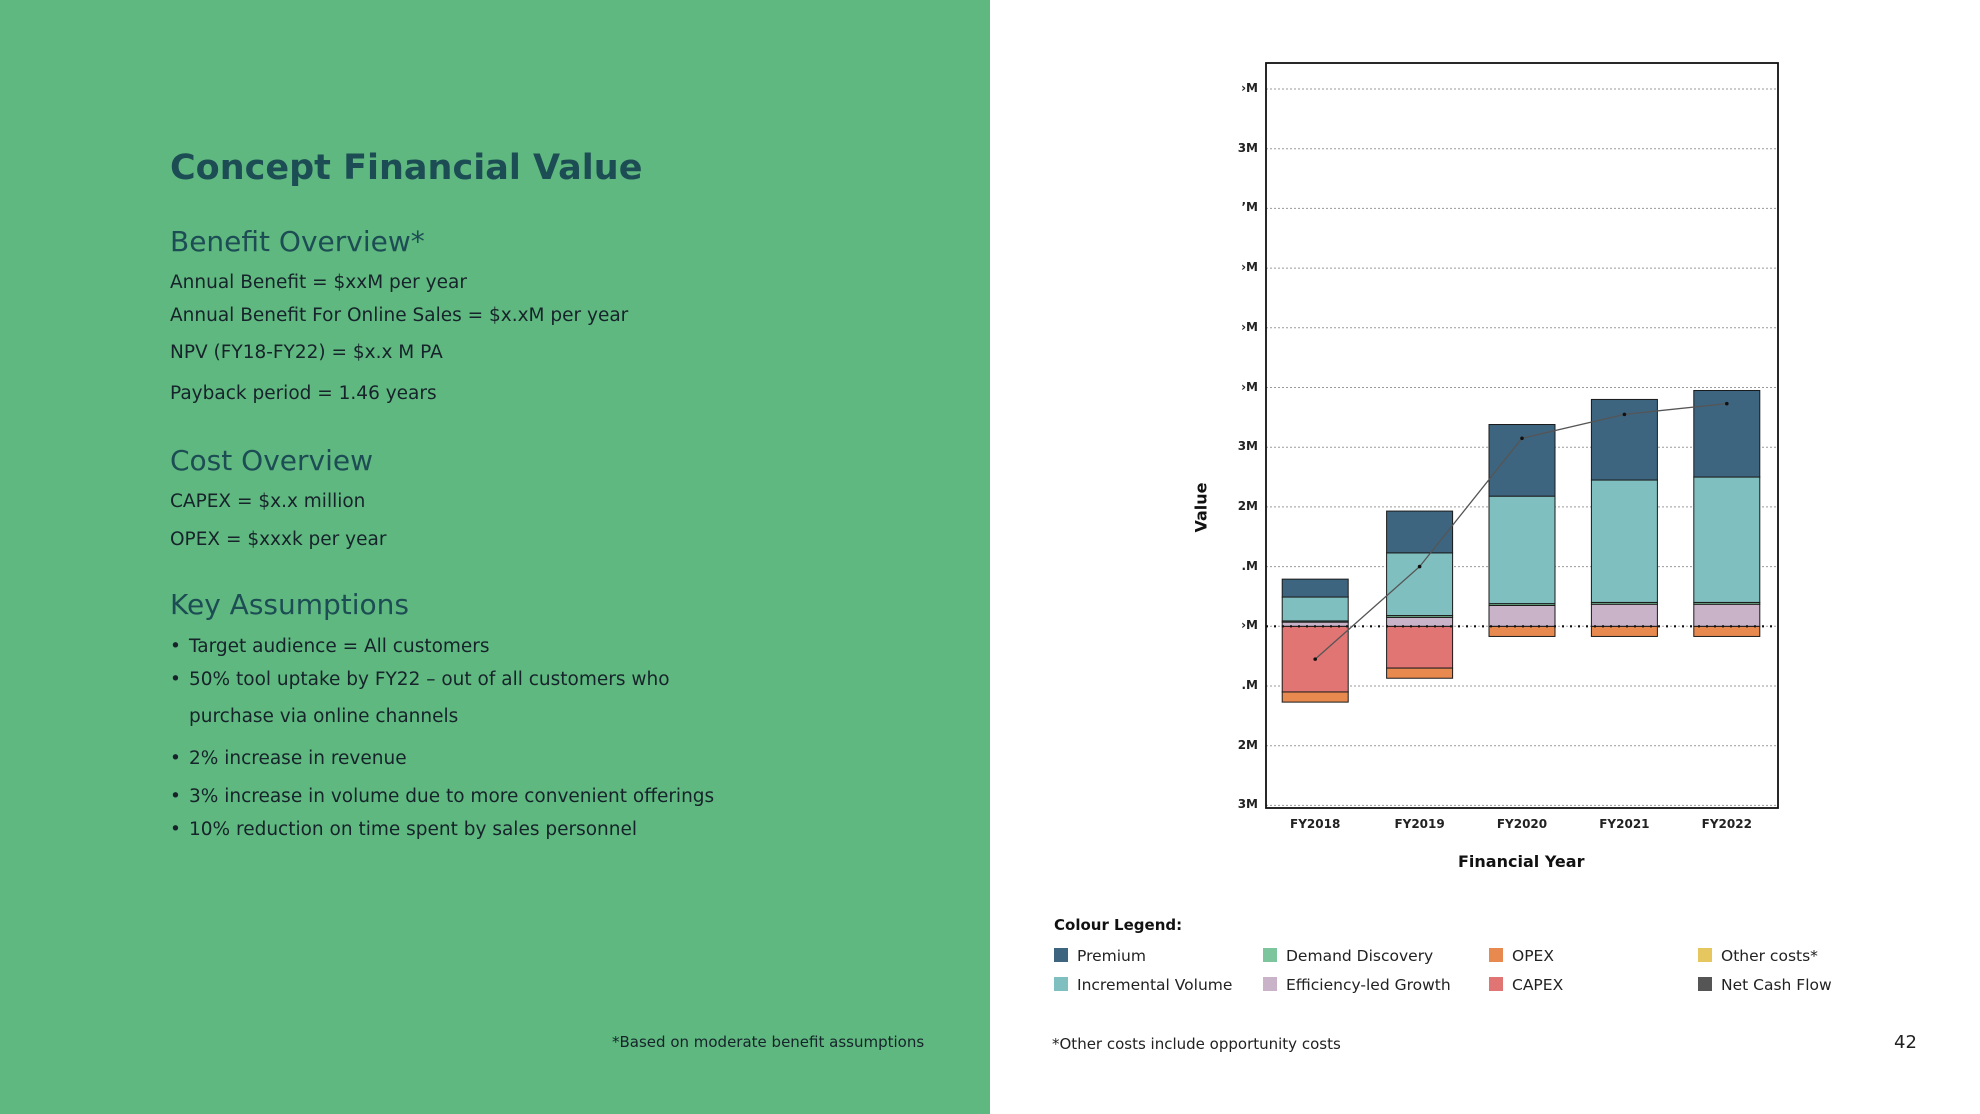 The width and height of the screenshot is (1980, 1114). I want to click on benefit-line: Annual Benefit = $xxM per year, so click(318, 282).